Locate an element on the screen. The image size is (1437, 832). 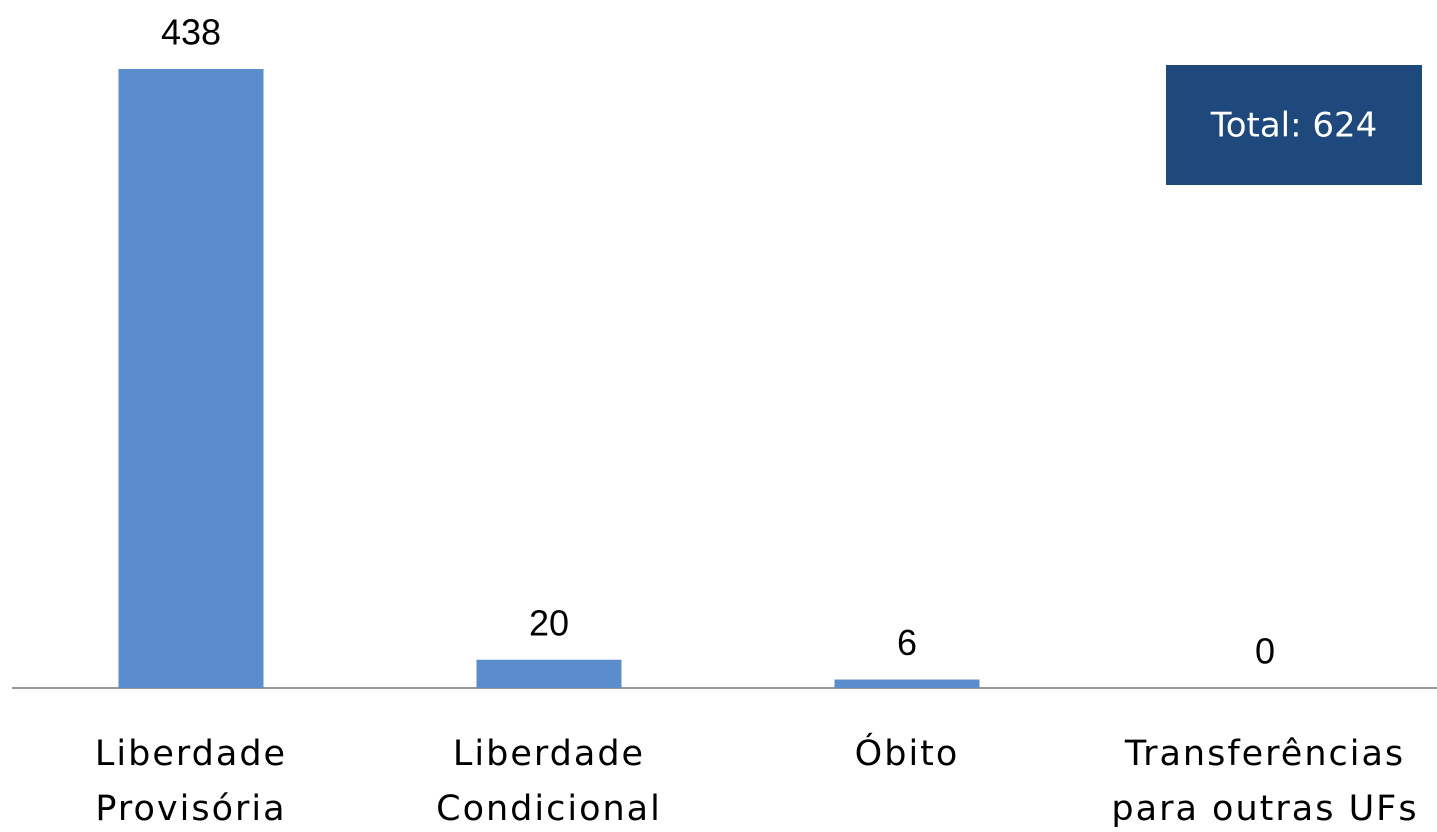
total-box is located at coordinates (1294, 125).